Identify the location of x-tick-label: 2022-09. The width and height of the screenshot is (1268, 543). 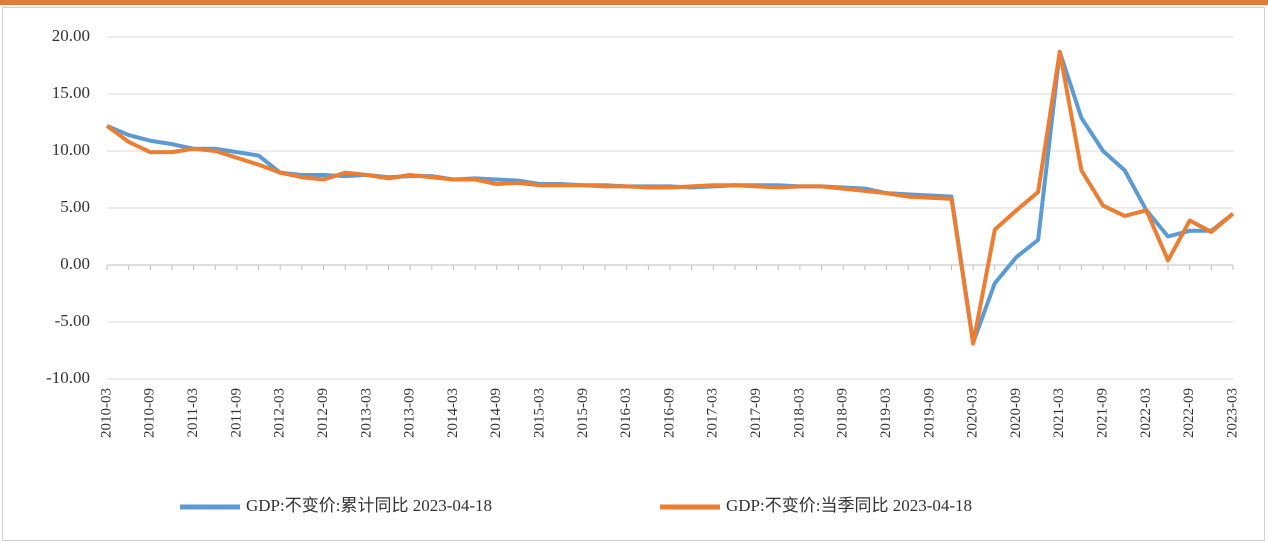
(1189, 413).